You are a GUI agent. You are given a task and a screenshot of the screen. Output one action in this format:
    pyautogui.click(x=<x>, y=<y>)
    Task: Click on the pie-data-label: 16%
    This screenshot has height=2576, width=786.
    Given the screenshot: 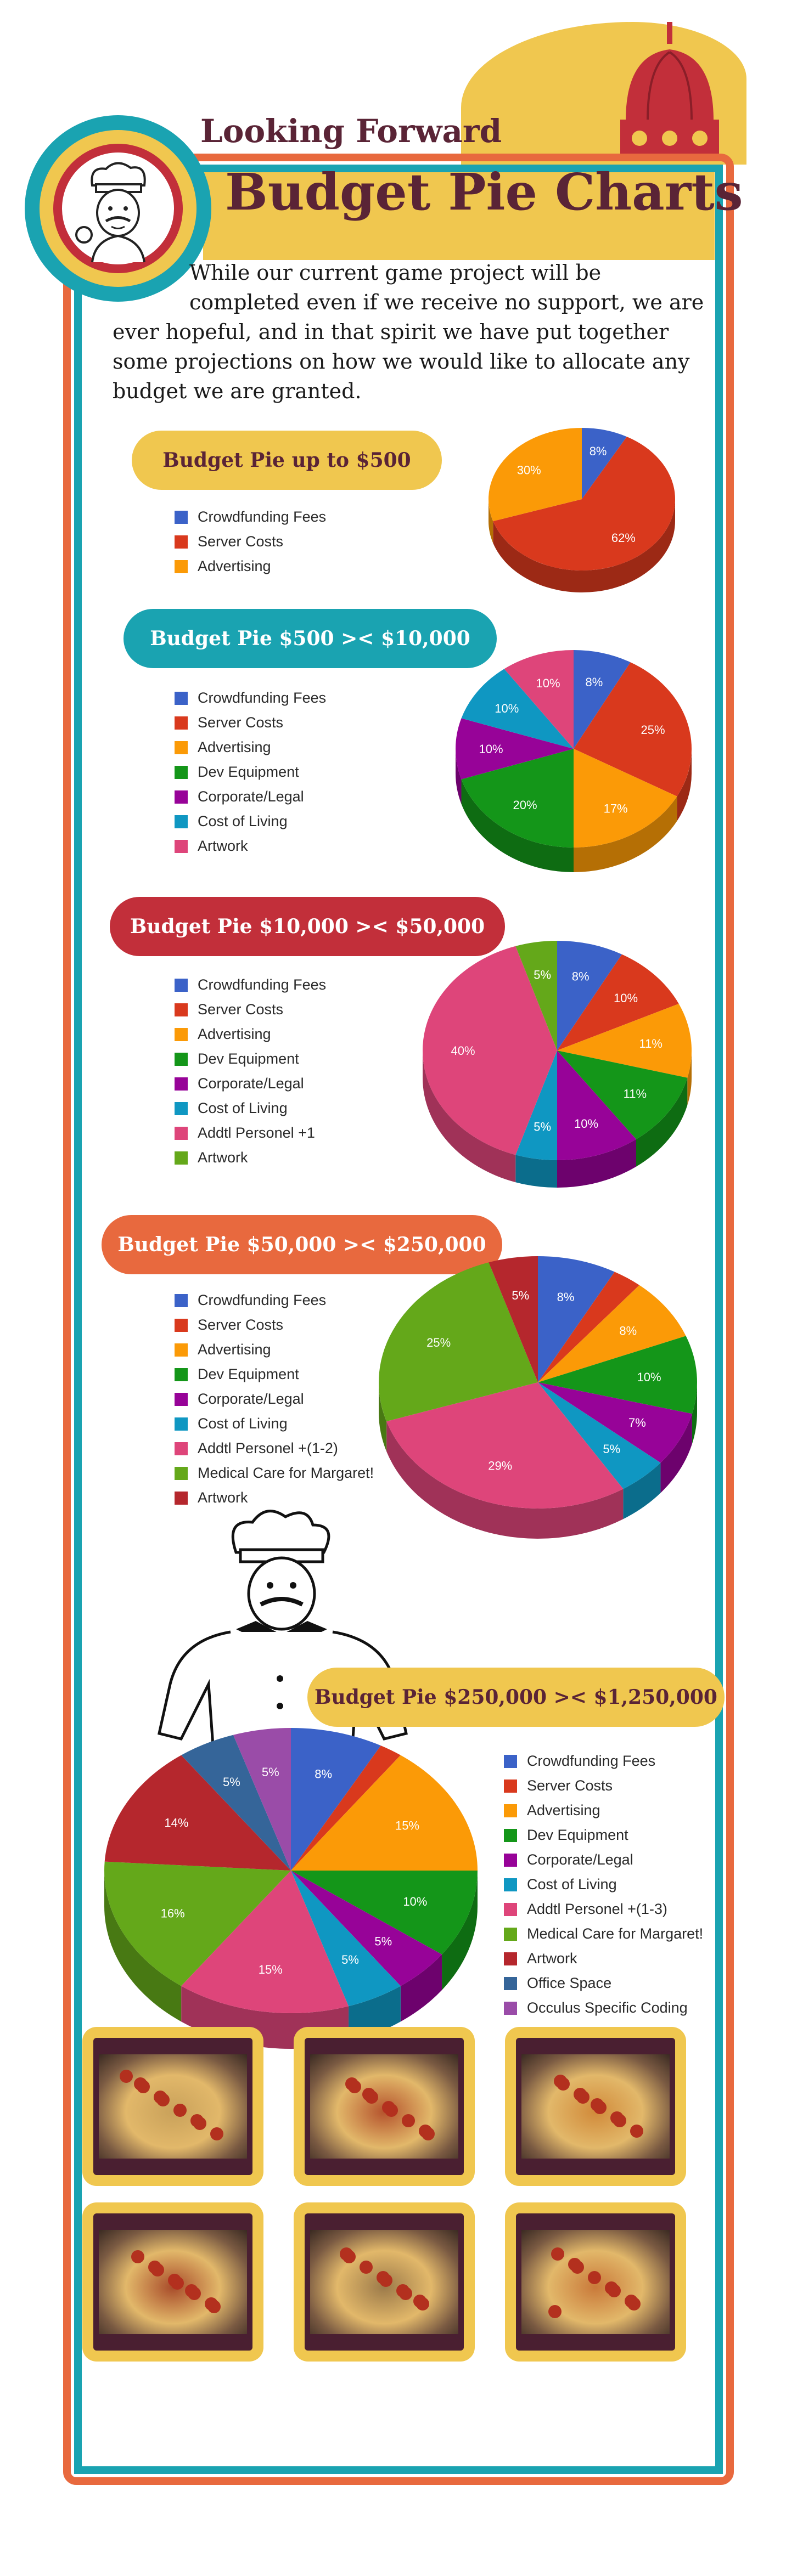 What is the action you would take?
    pyautogui.click(x=173, y=1913)
    